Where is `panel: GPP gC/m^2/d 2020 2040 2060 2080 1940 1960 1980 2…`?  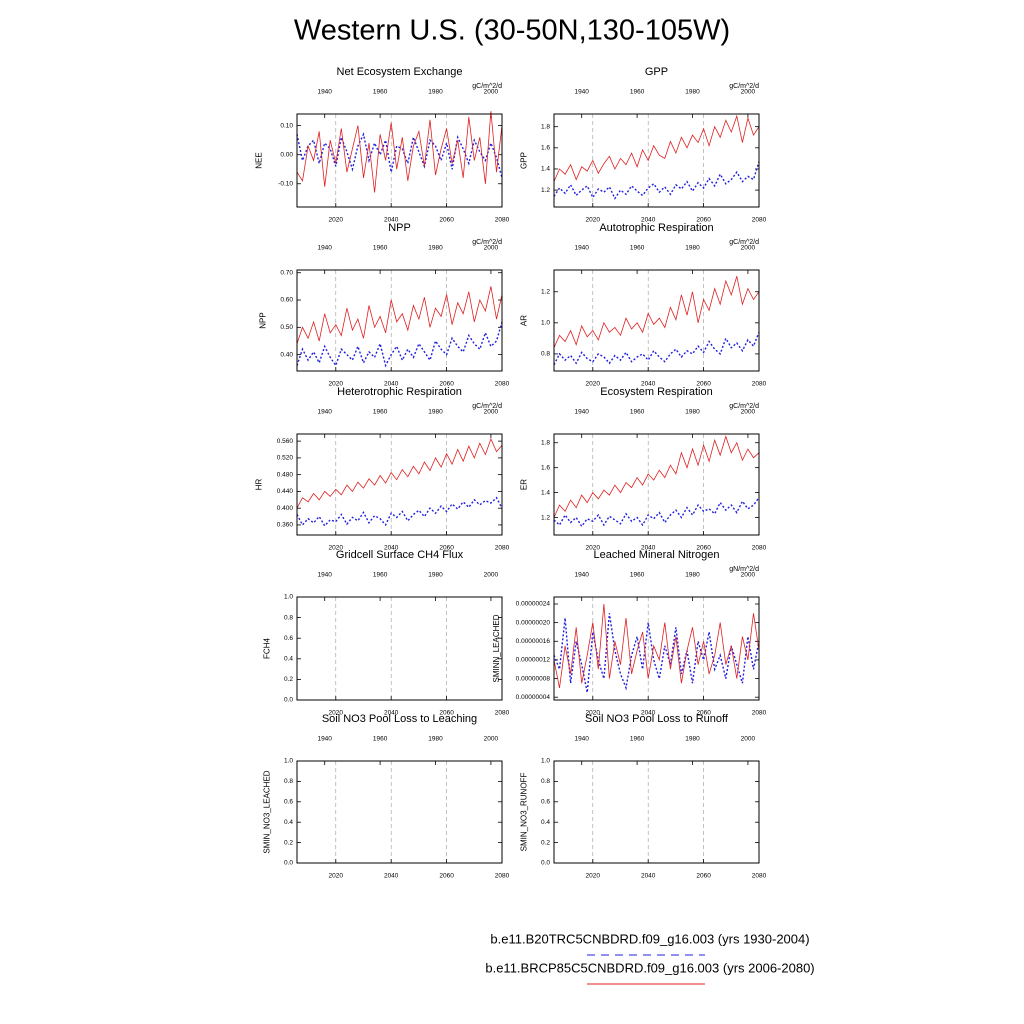 panel: GPP gC/m^2/d 2020 2040 2060 2080 1940 1960 1980 2… is located at coordinates (642, 145).